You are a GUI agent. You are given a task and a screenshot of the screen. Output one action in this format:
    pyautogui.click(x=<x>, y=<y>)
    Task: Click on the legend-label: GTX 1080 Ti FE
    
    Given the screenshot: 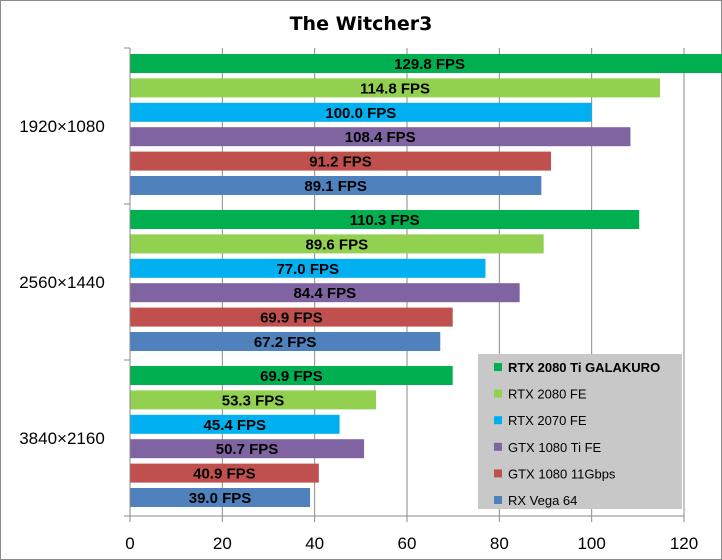 What is the action you would take?
    pyautogui.click(x=555, y=447)
    